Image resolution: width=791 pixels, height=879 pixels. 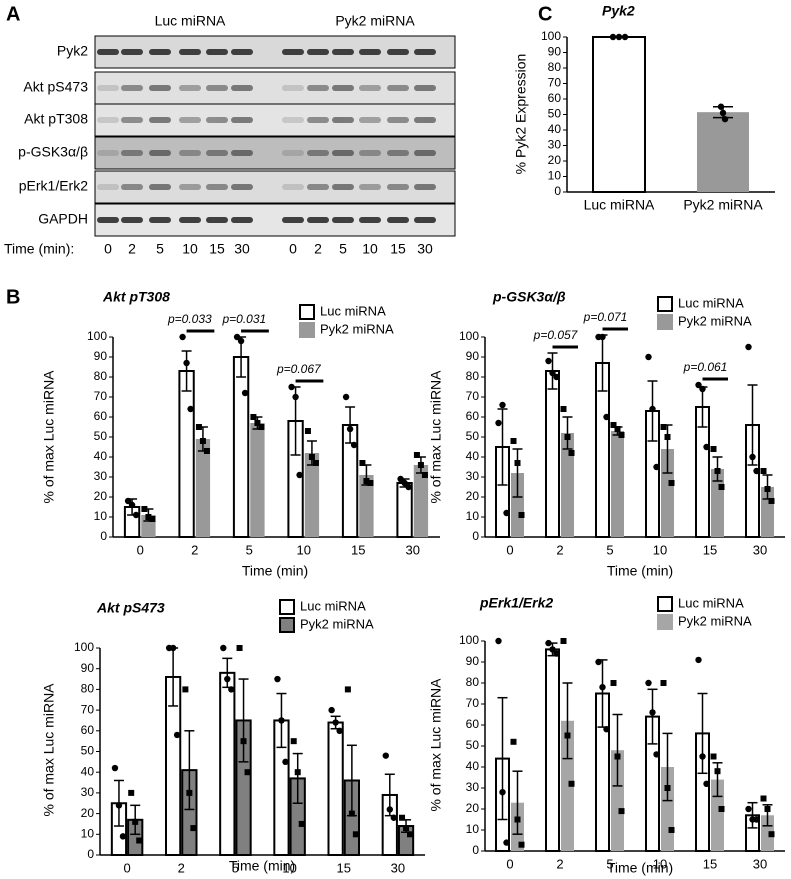 What do you see at coordinates (516, 603) in the screenshot?
I see `chart-title: pErk1/Erk2` at bounding box center [516, 603].